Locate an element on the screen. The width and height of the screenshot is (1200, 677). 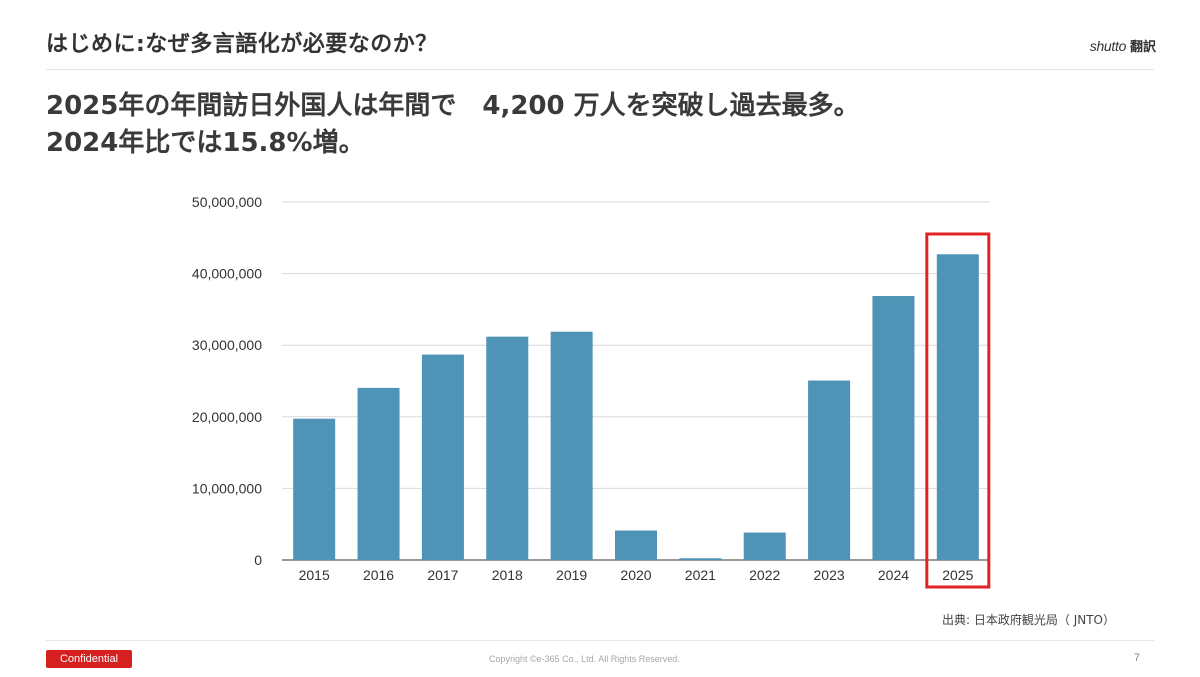
x-tick-label: 2017 is located at coordinates (442, 575).